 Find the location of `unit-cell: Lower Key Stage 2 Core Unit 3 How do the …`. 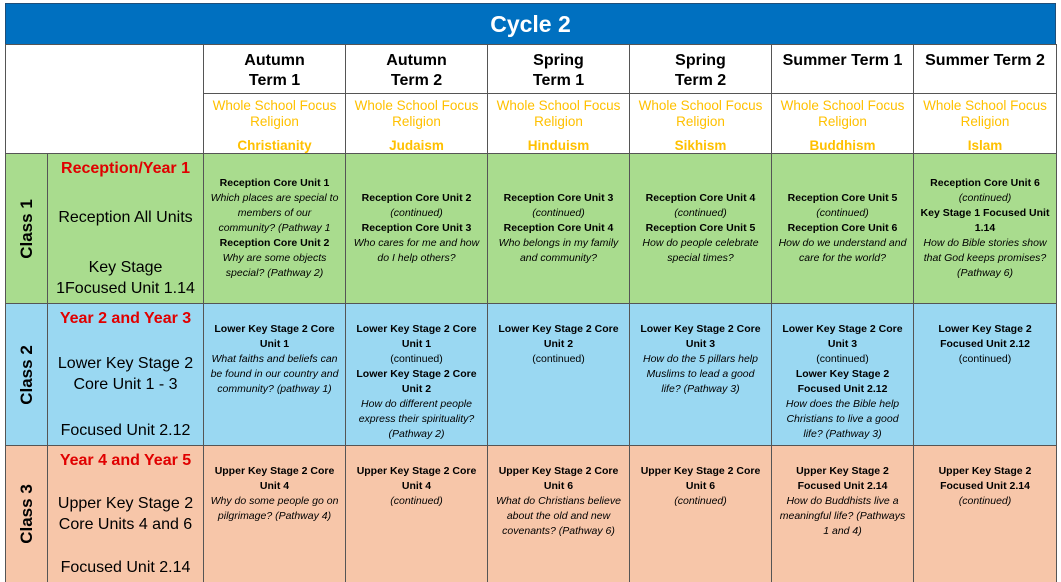

unit-cell: Lower Key Stage 2 Core Unit 3 How do the … is located at coordinates (700, 374).